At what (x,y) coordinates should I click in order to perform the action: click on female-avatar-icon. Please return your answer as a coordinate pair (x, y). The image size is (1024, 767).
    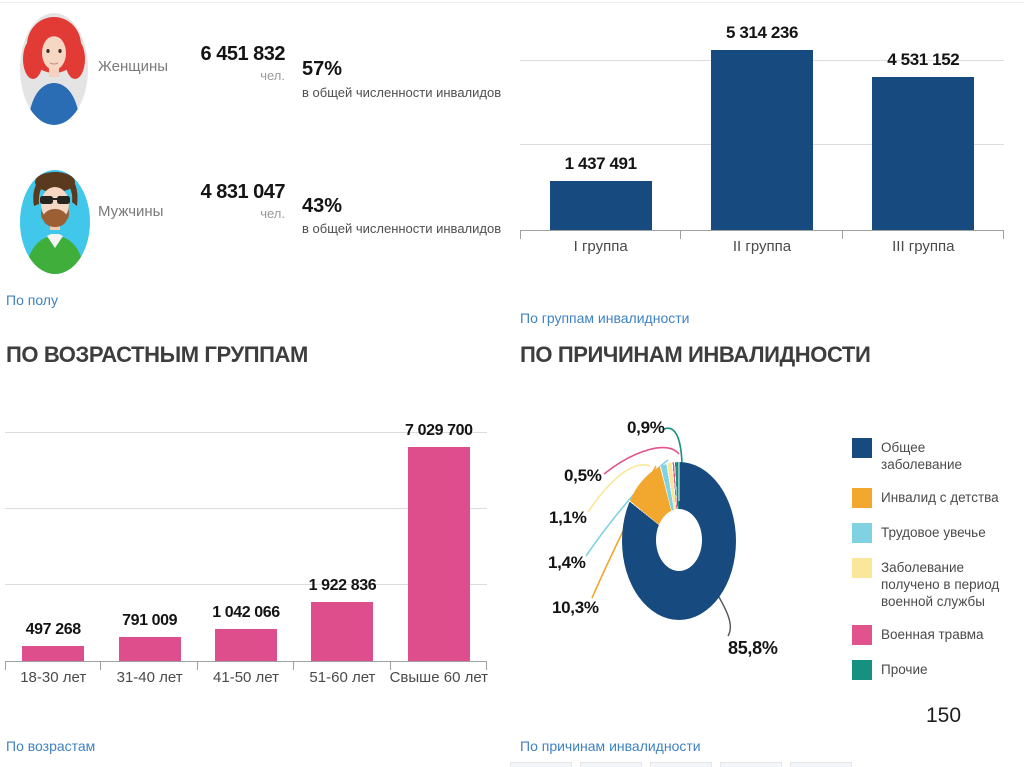
    Looking at the image, I should click on (54, 69).